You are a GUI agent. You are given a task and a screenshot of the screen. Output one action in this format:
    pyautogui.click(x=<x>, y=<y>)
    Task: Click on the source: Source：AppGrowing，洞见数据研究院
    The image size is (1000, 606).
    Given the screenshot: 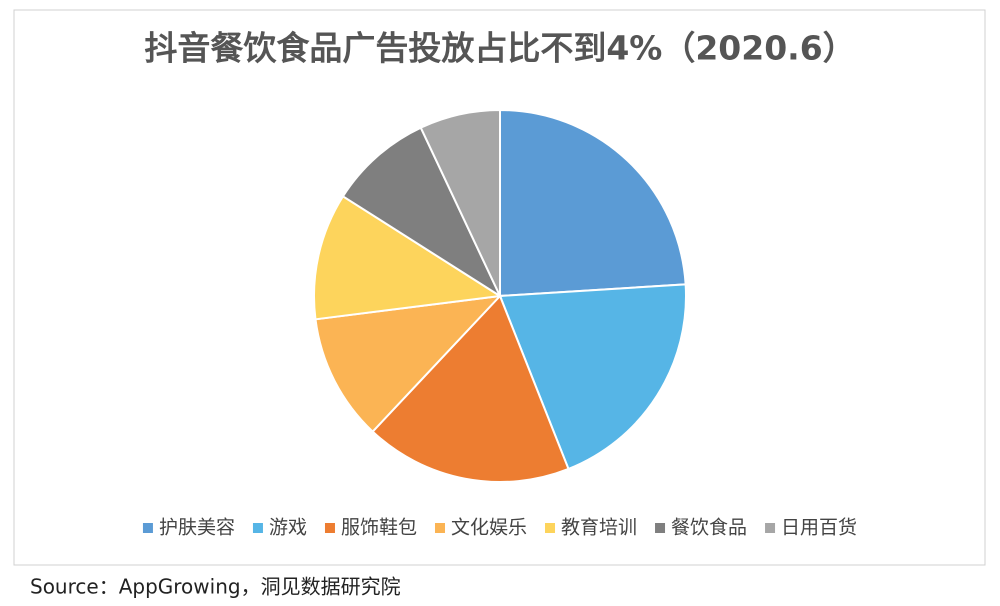 What is the action you would take?
    pyautogui.click(x=215, y=587)
    